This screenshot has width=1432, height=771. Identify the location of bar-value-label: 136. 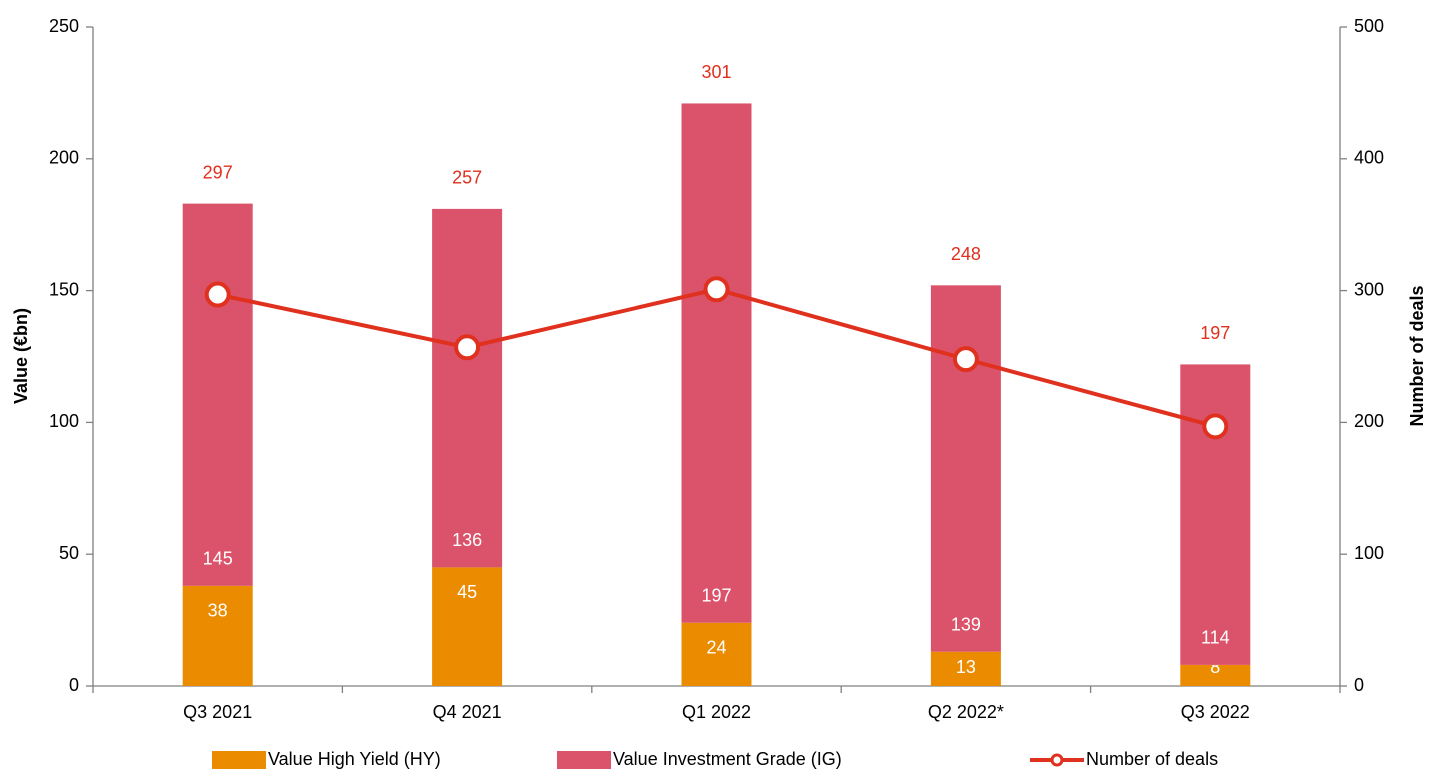
(467, 540).